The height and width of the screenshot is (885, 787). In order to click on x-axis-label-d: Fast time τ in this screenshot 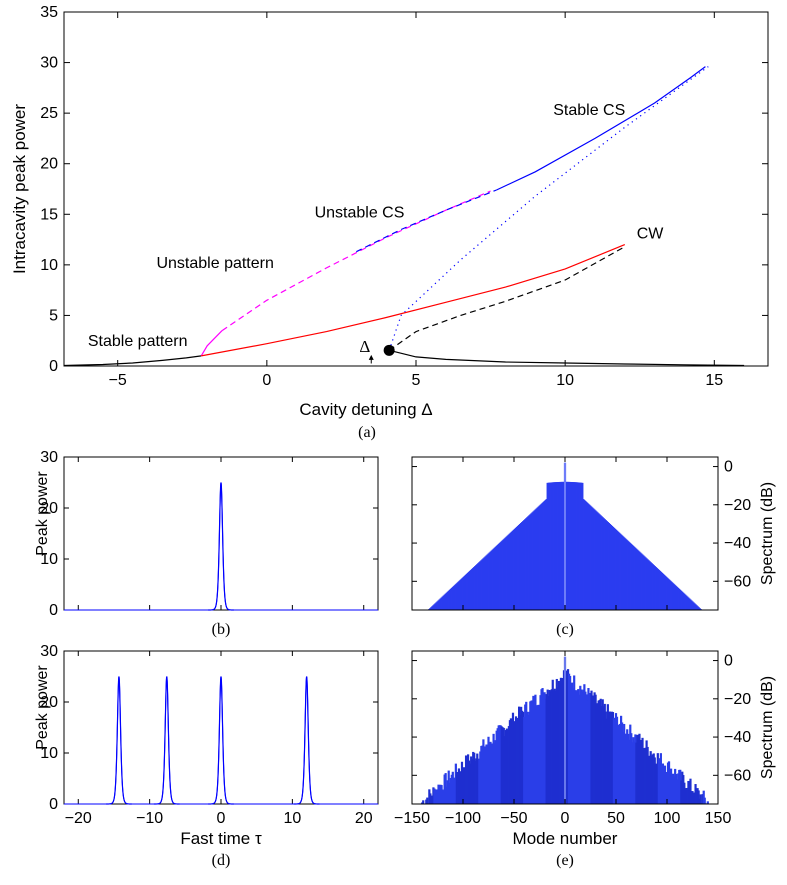, I will do `click(221, 838)`.